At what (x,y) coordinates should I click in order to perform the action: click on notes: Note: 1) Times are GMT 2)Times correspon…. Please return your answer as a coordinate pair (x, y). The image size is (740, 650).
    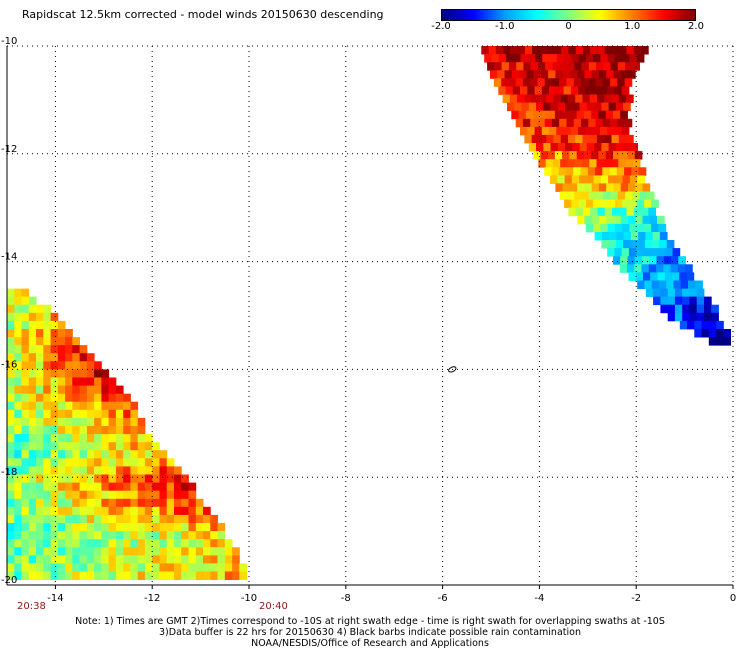
    Looking at the image, I should click on (370, 632).